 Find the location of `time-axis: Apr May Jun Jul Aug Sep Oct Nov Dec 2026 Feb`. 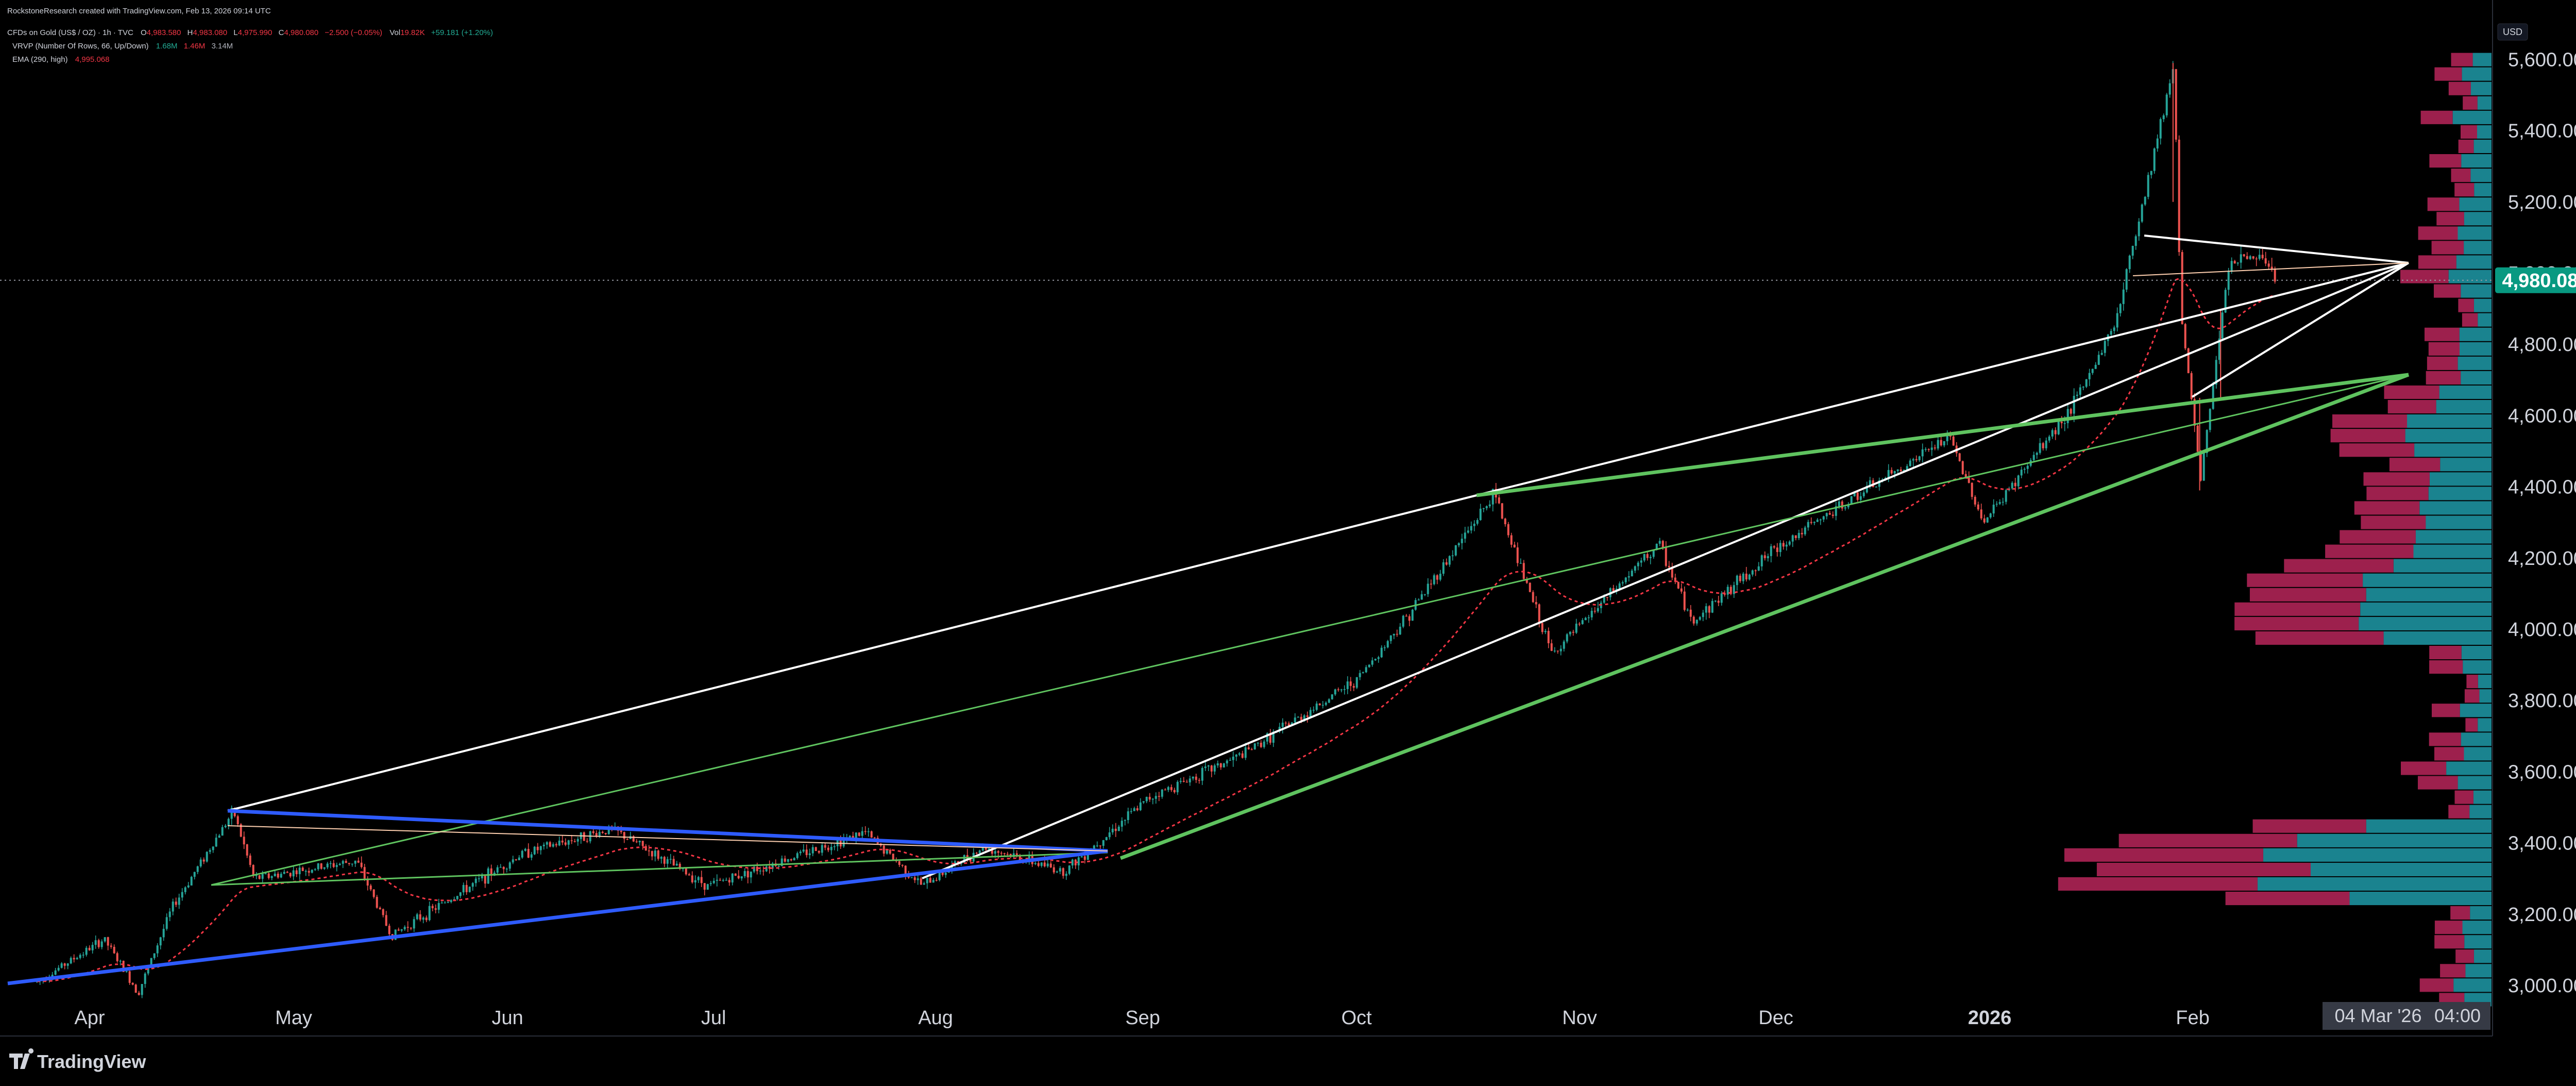

time-axis: Apr May Jun Jul Aug Sep Oct Nov Dec 2026 Feb is located at coordinates (1141, 1018).